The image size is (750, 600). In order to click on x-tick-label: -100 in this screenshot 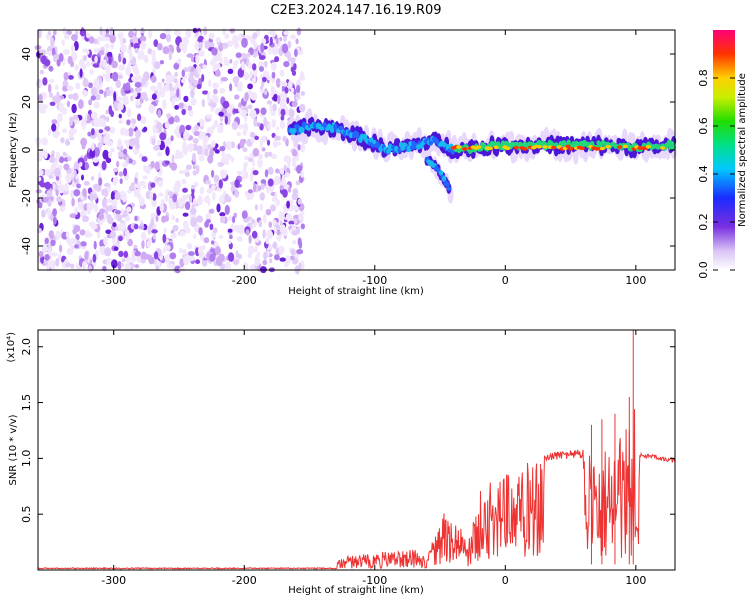, I will do `click(374, 580)`.